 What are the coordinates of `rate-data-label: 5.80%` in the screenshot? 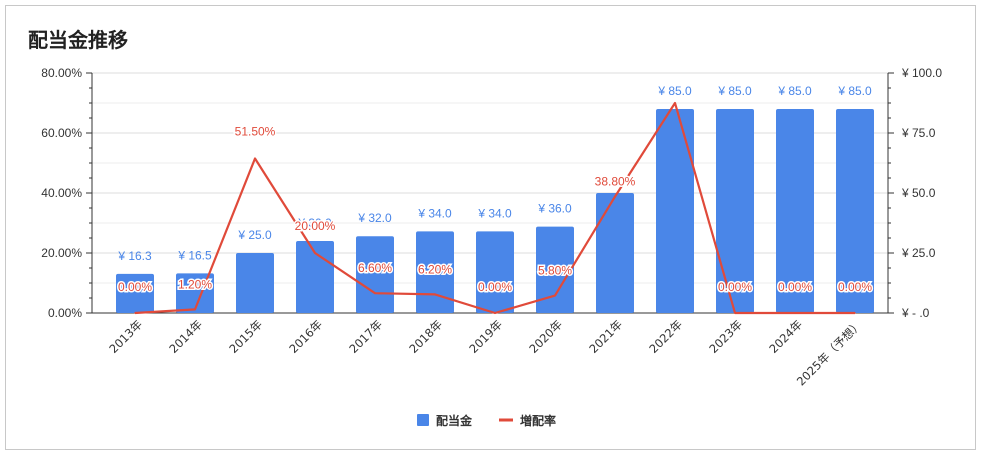 It's located at (555, 271).